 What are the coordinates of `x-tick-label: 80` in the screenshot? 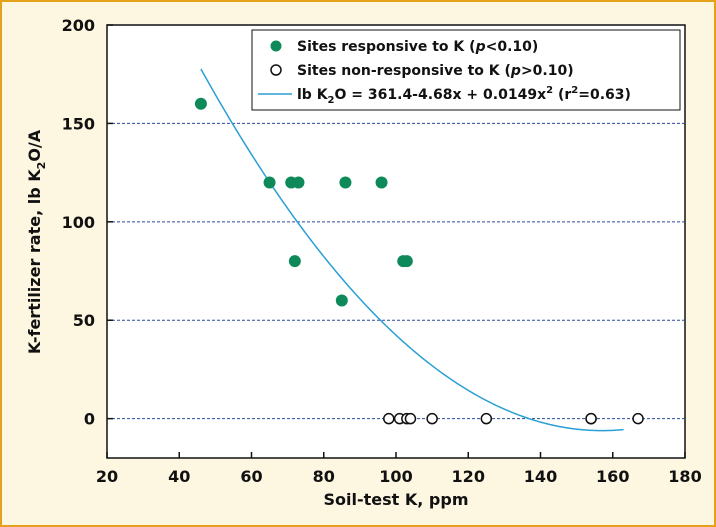 It's located at (324, 476).